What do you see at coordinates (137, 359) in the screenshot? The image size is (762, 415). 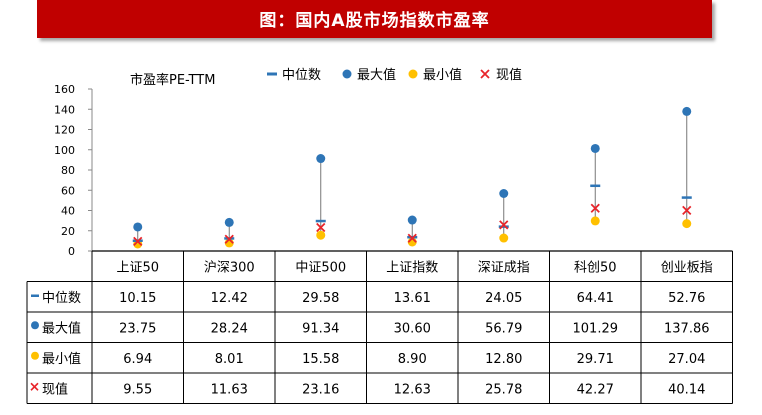 I see `table-cell: 6.94` at bounding box center [137, 359].